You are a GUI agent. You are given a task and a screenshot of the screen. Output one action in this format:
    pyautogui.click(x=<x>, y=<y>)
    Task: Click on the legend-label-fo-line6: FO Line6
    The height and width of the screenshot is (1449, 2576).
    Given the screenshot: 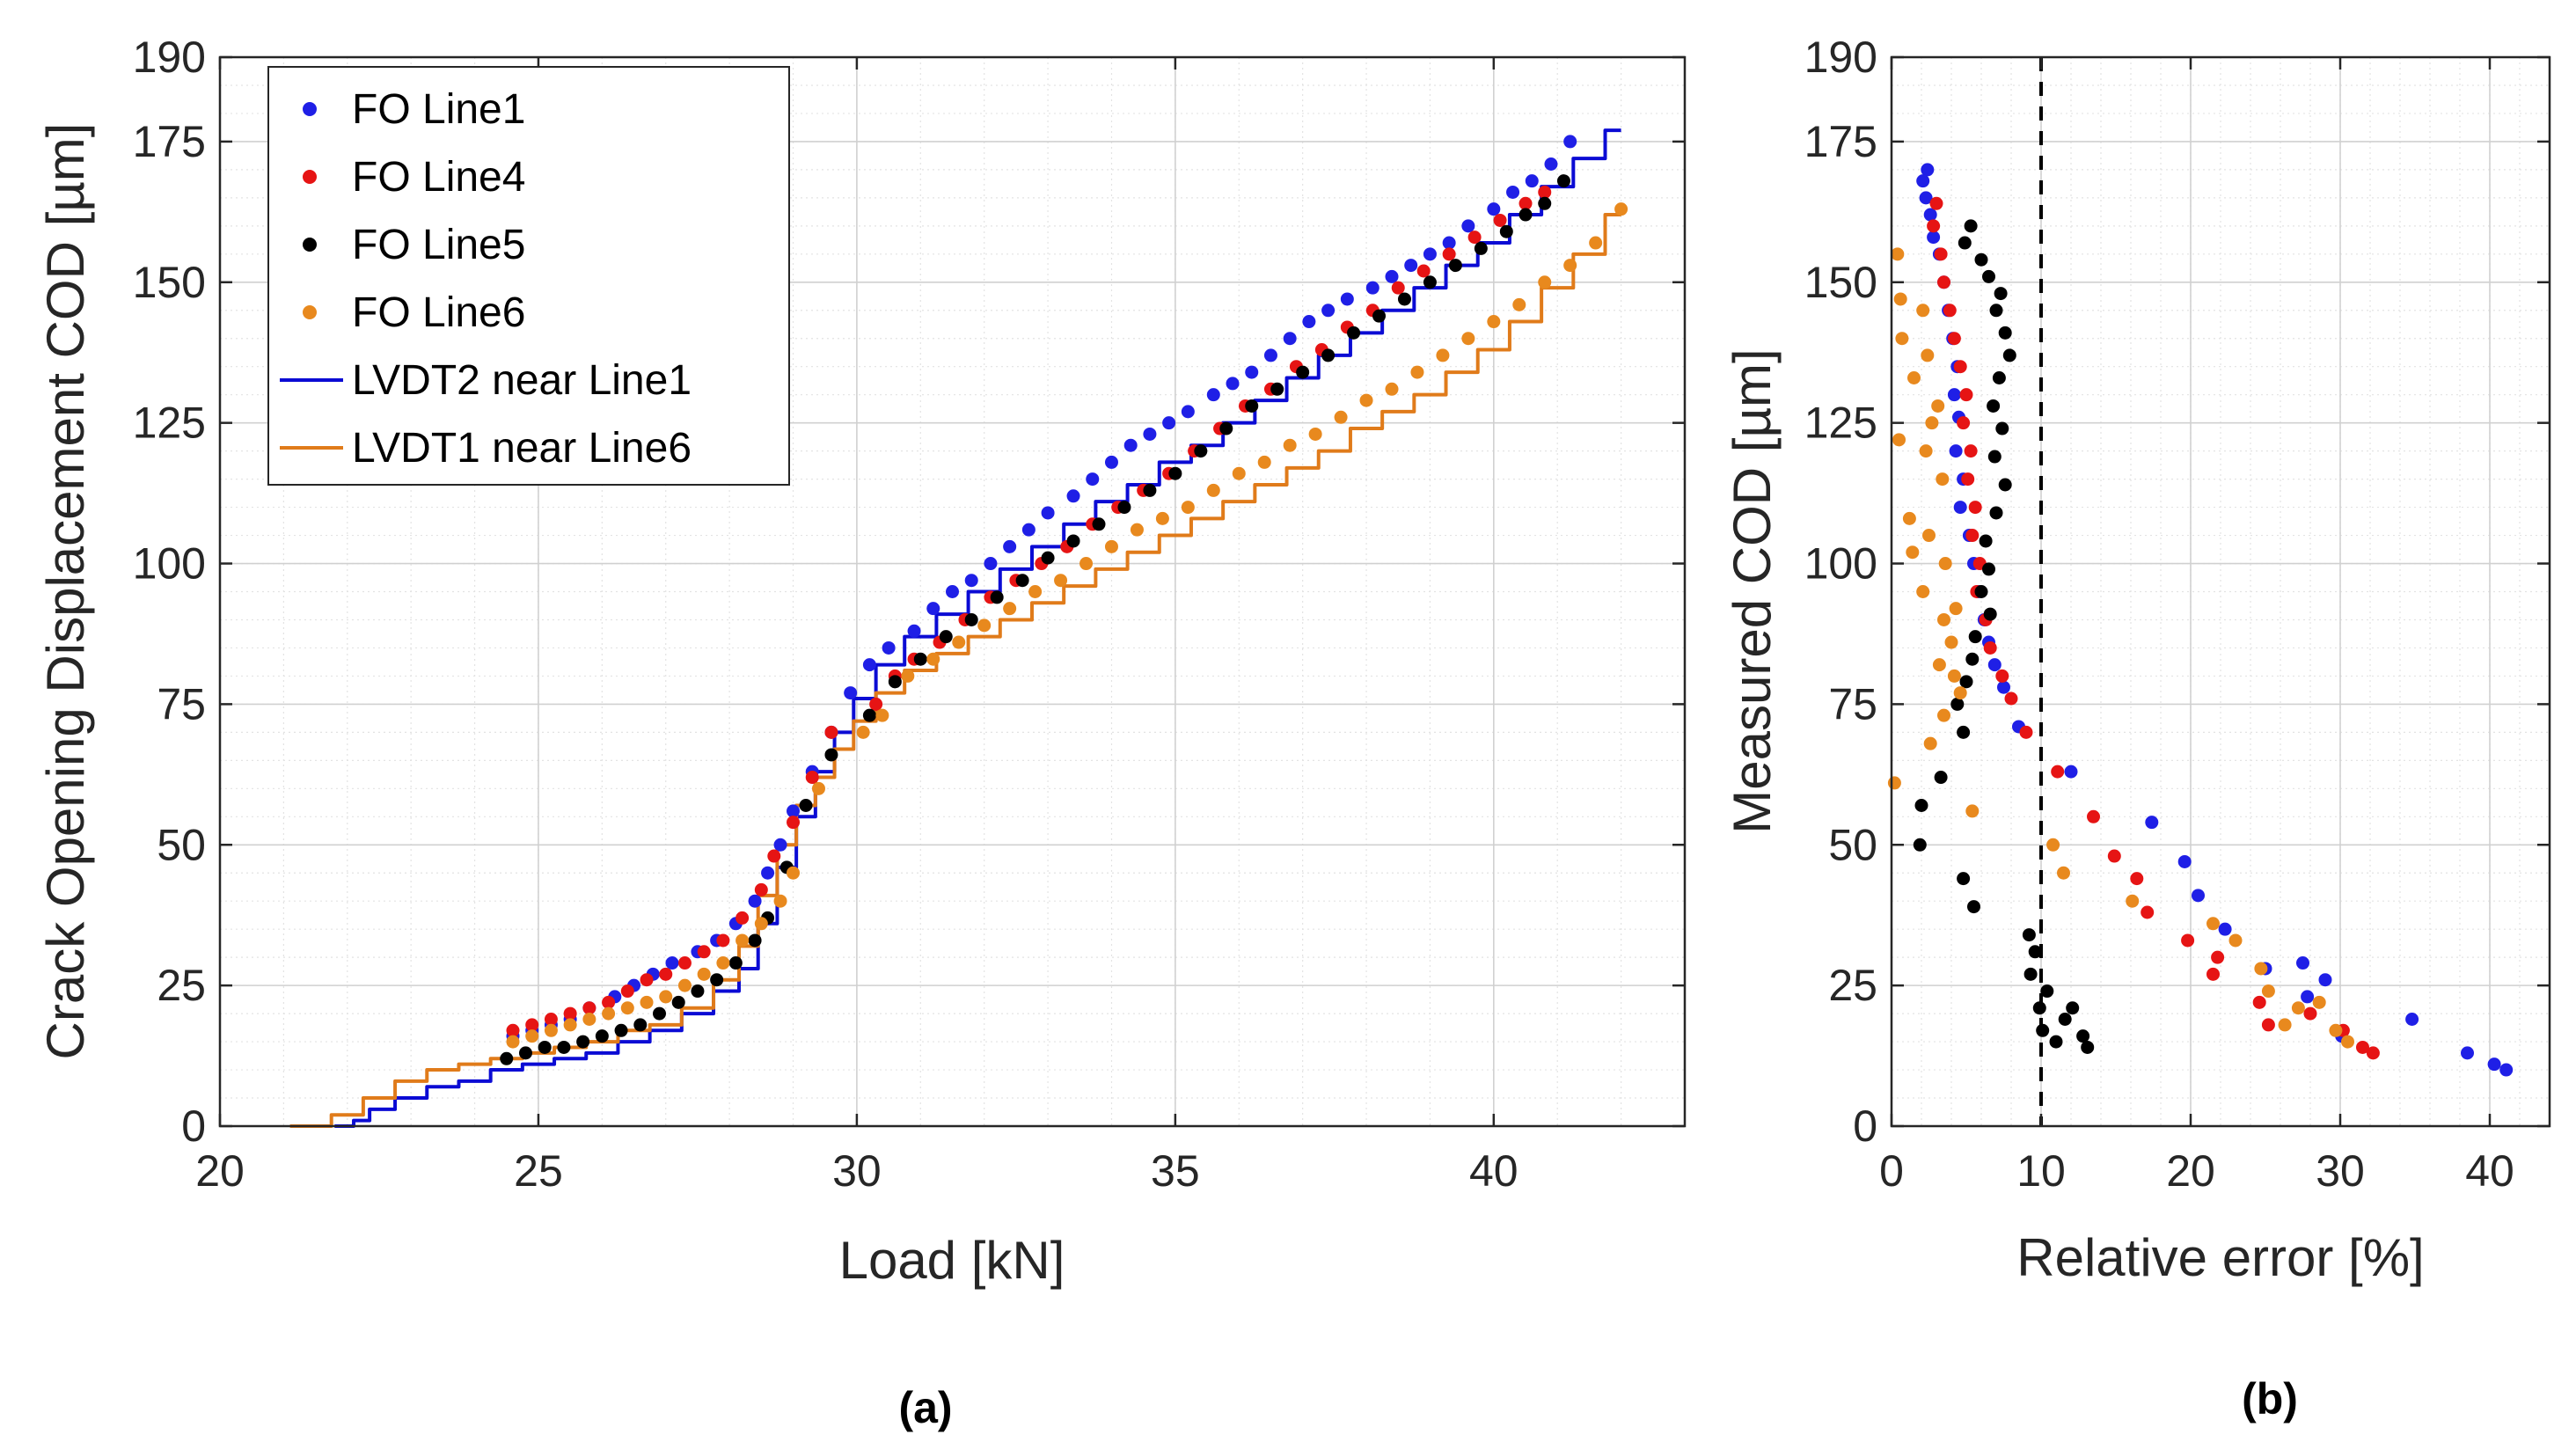 What is the action you would take?
    pyautogui.click(x=438, y=312)
    